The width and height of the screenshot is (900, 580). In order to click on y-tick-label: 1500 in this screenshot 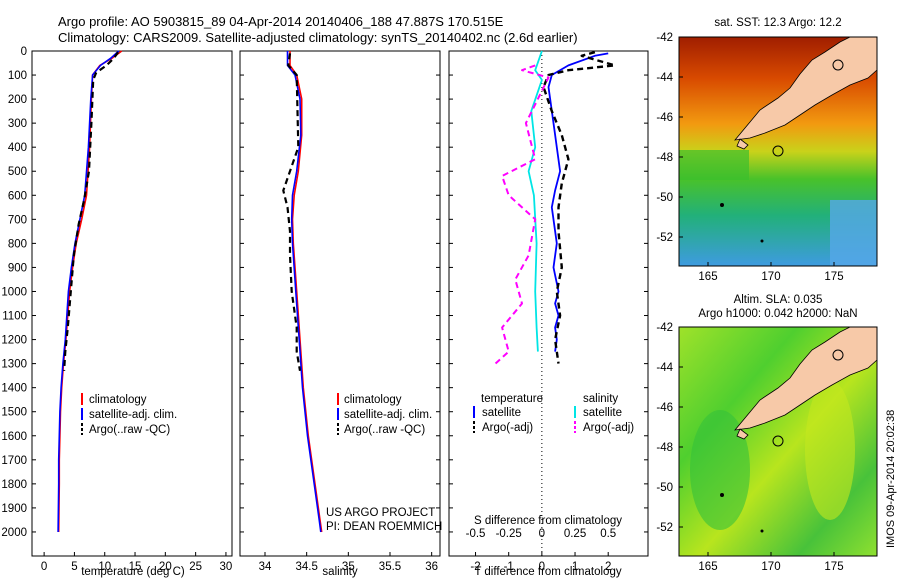, I will do `click(14, 413)`.